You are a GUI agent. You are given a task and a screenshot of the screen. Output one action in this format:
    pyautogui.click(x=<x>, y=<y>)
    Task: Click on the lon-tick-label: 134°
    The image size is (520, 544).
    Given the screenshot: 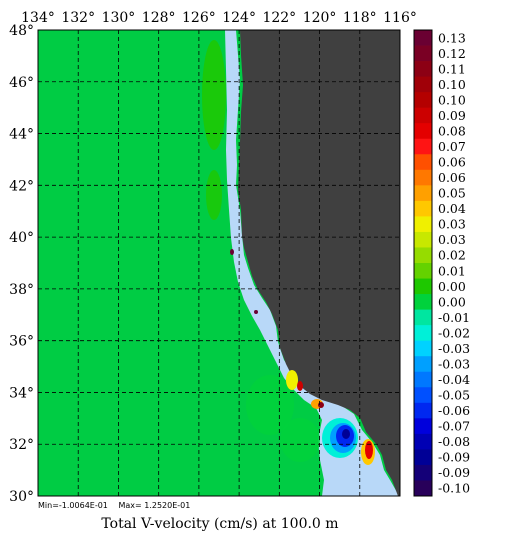 What is the action you would take?
    pyautogui.click(x=38, y=18)
    